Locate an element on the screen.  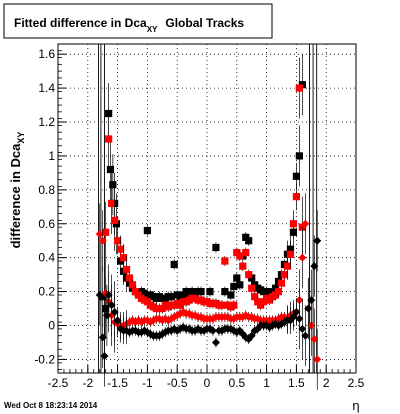
y-tick-label: 1.2 is located at coordinates (46, 122).